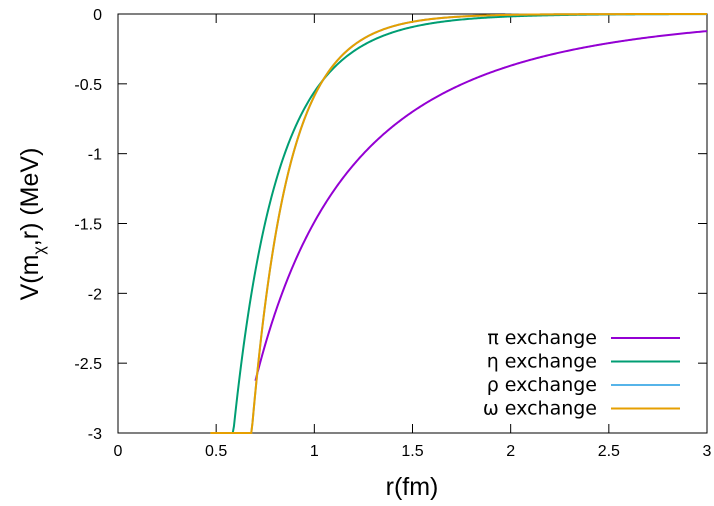  Describe the element at coordinates (412, 451) in the screenshot. I see `x-tick-label: 1.5` at that location.